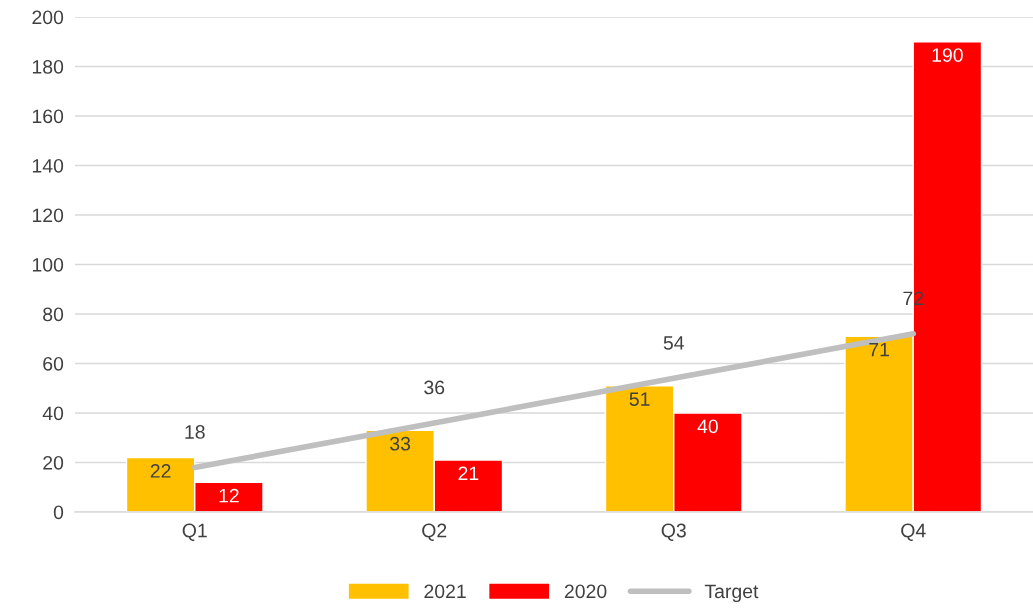 This screenshot has height=609, width=1033. Describe the element at coordinates (434, 387) in the screenshot. I see `data-label: 36` at that location.